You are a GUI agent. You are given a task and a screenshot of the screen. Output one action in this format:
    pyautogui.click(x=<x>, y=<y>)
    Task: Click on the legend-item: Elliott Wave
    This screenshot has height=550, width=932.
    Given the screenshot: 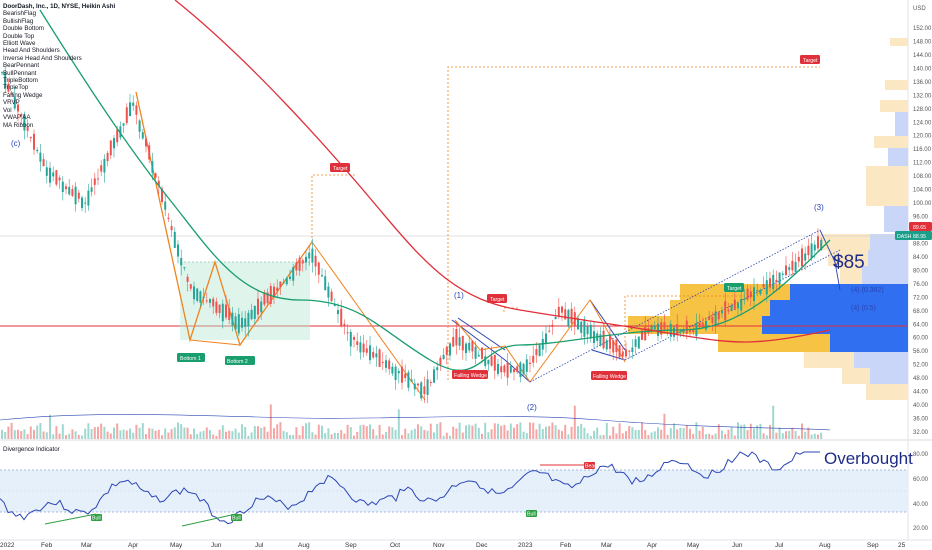 What is the action you would take?
    pyautogui.click(x=19, y=44)
    